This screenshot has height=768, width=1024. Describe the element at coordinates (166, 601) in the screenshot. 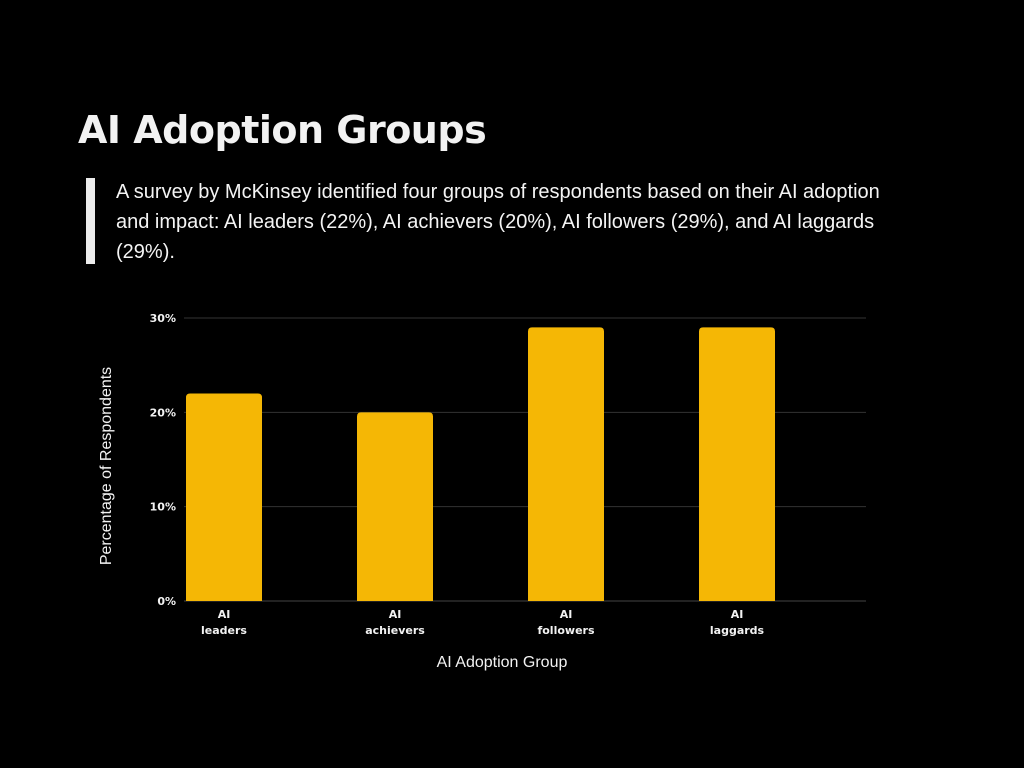

I see `y-tick-label: 0%` at that location.